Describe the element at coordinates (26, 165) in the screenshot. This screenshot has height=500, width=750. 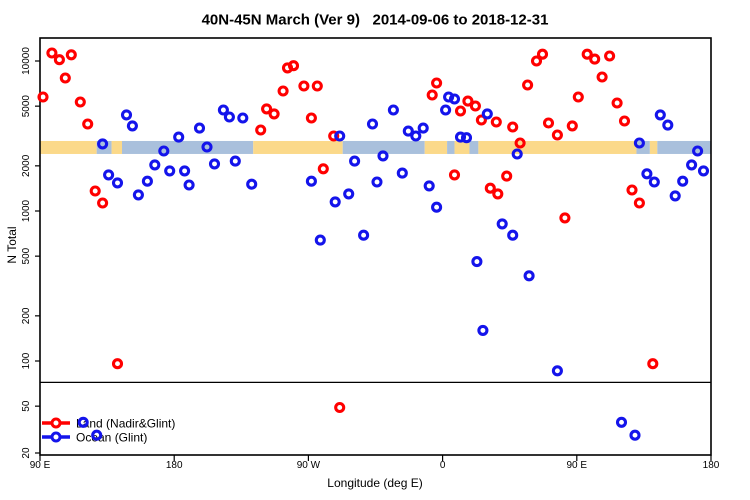
I see `y-tick-label: 2000` at that location.